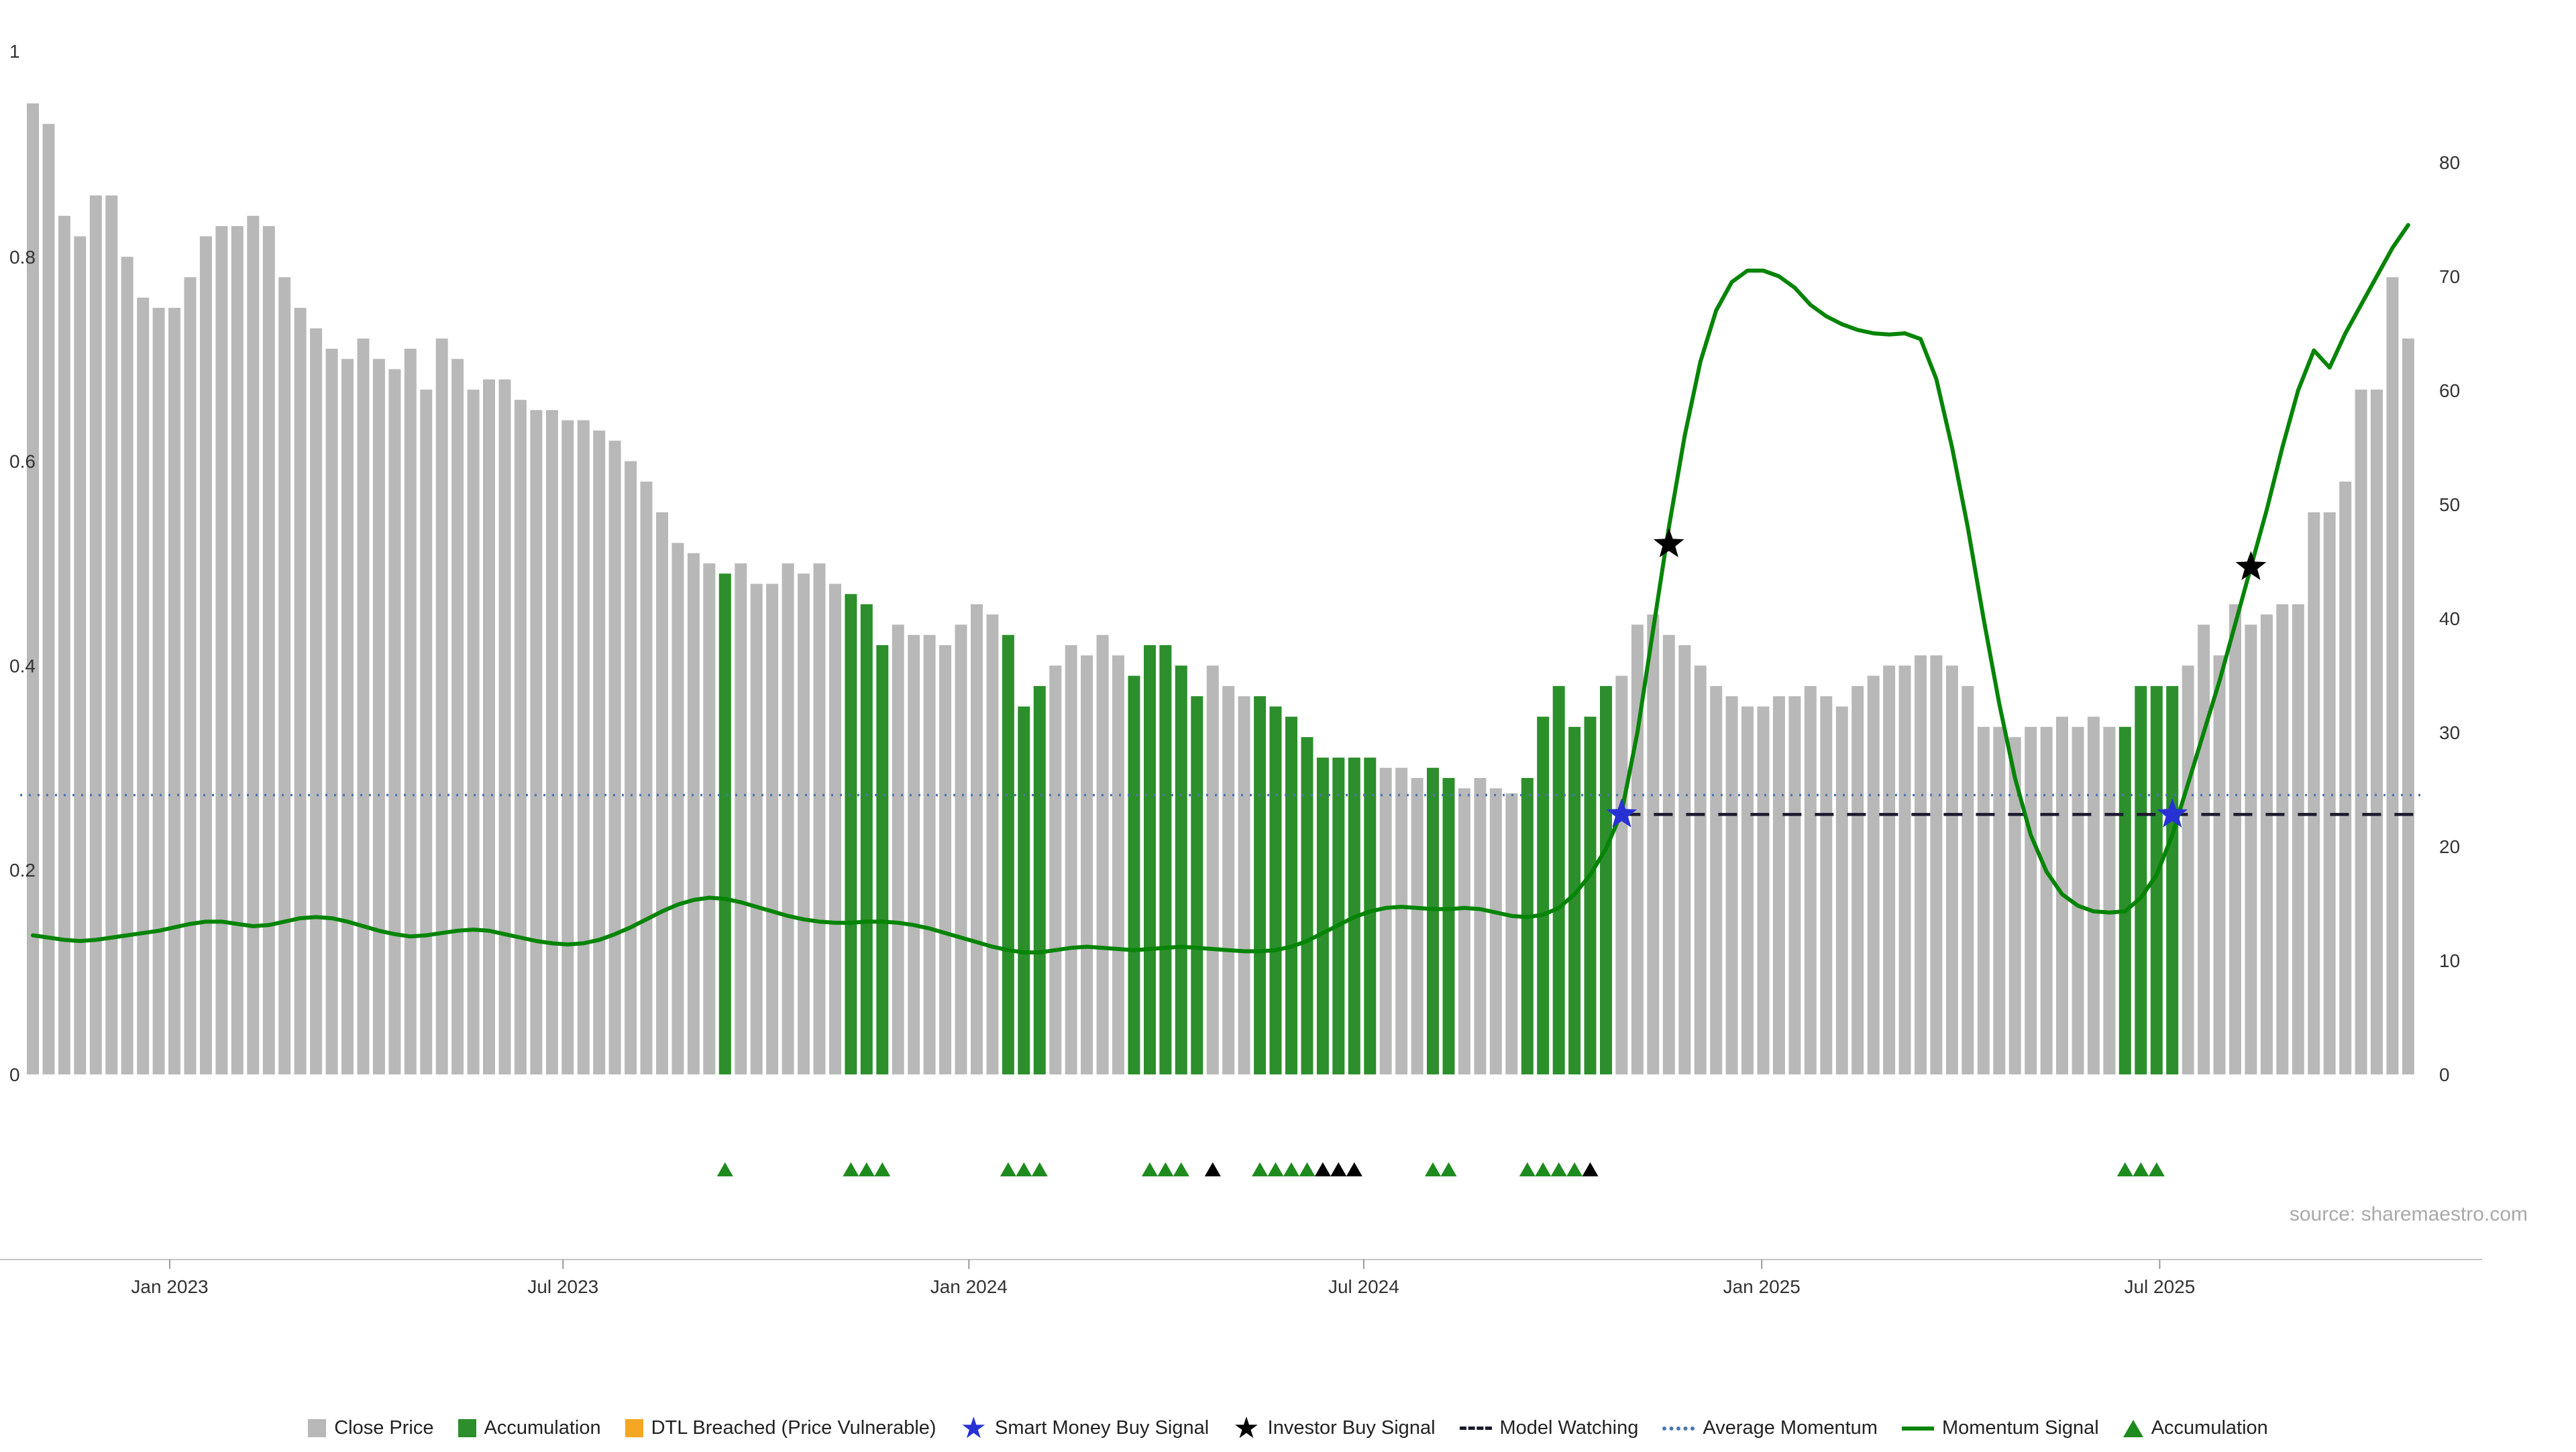 This screenshot has height=1452, width=2576. I want to click on right-axis-label: 10, so click(2449, 960).